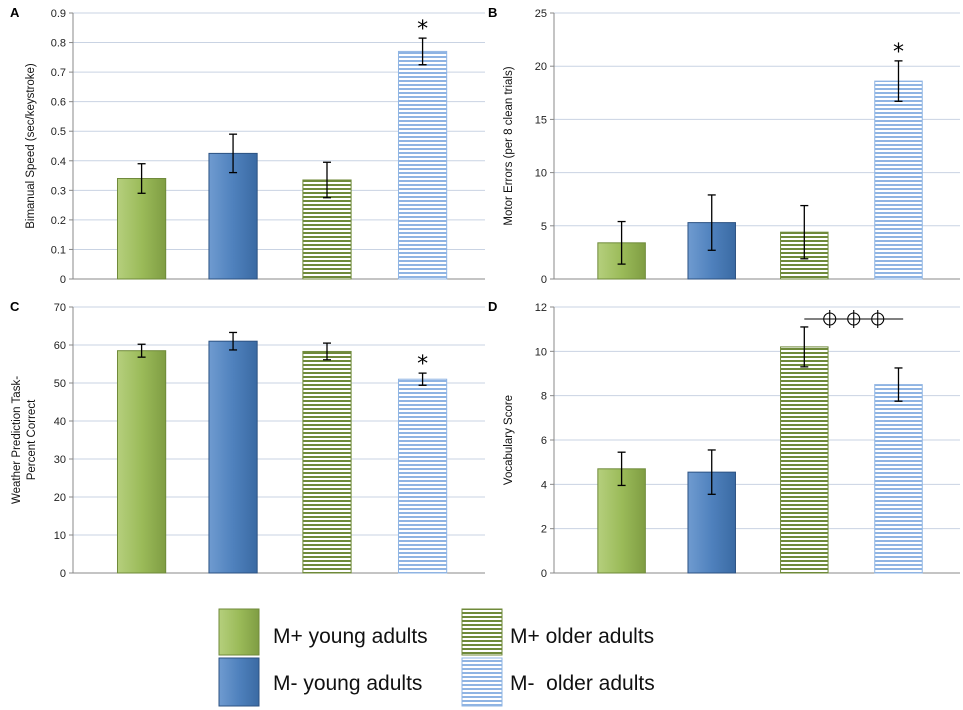  What do you see at coordinates (239, 682) in the screenshot?
I see `legend-swatch-mminus-young` at bounding box center [239, 682].